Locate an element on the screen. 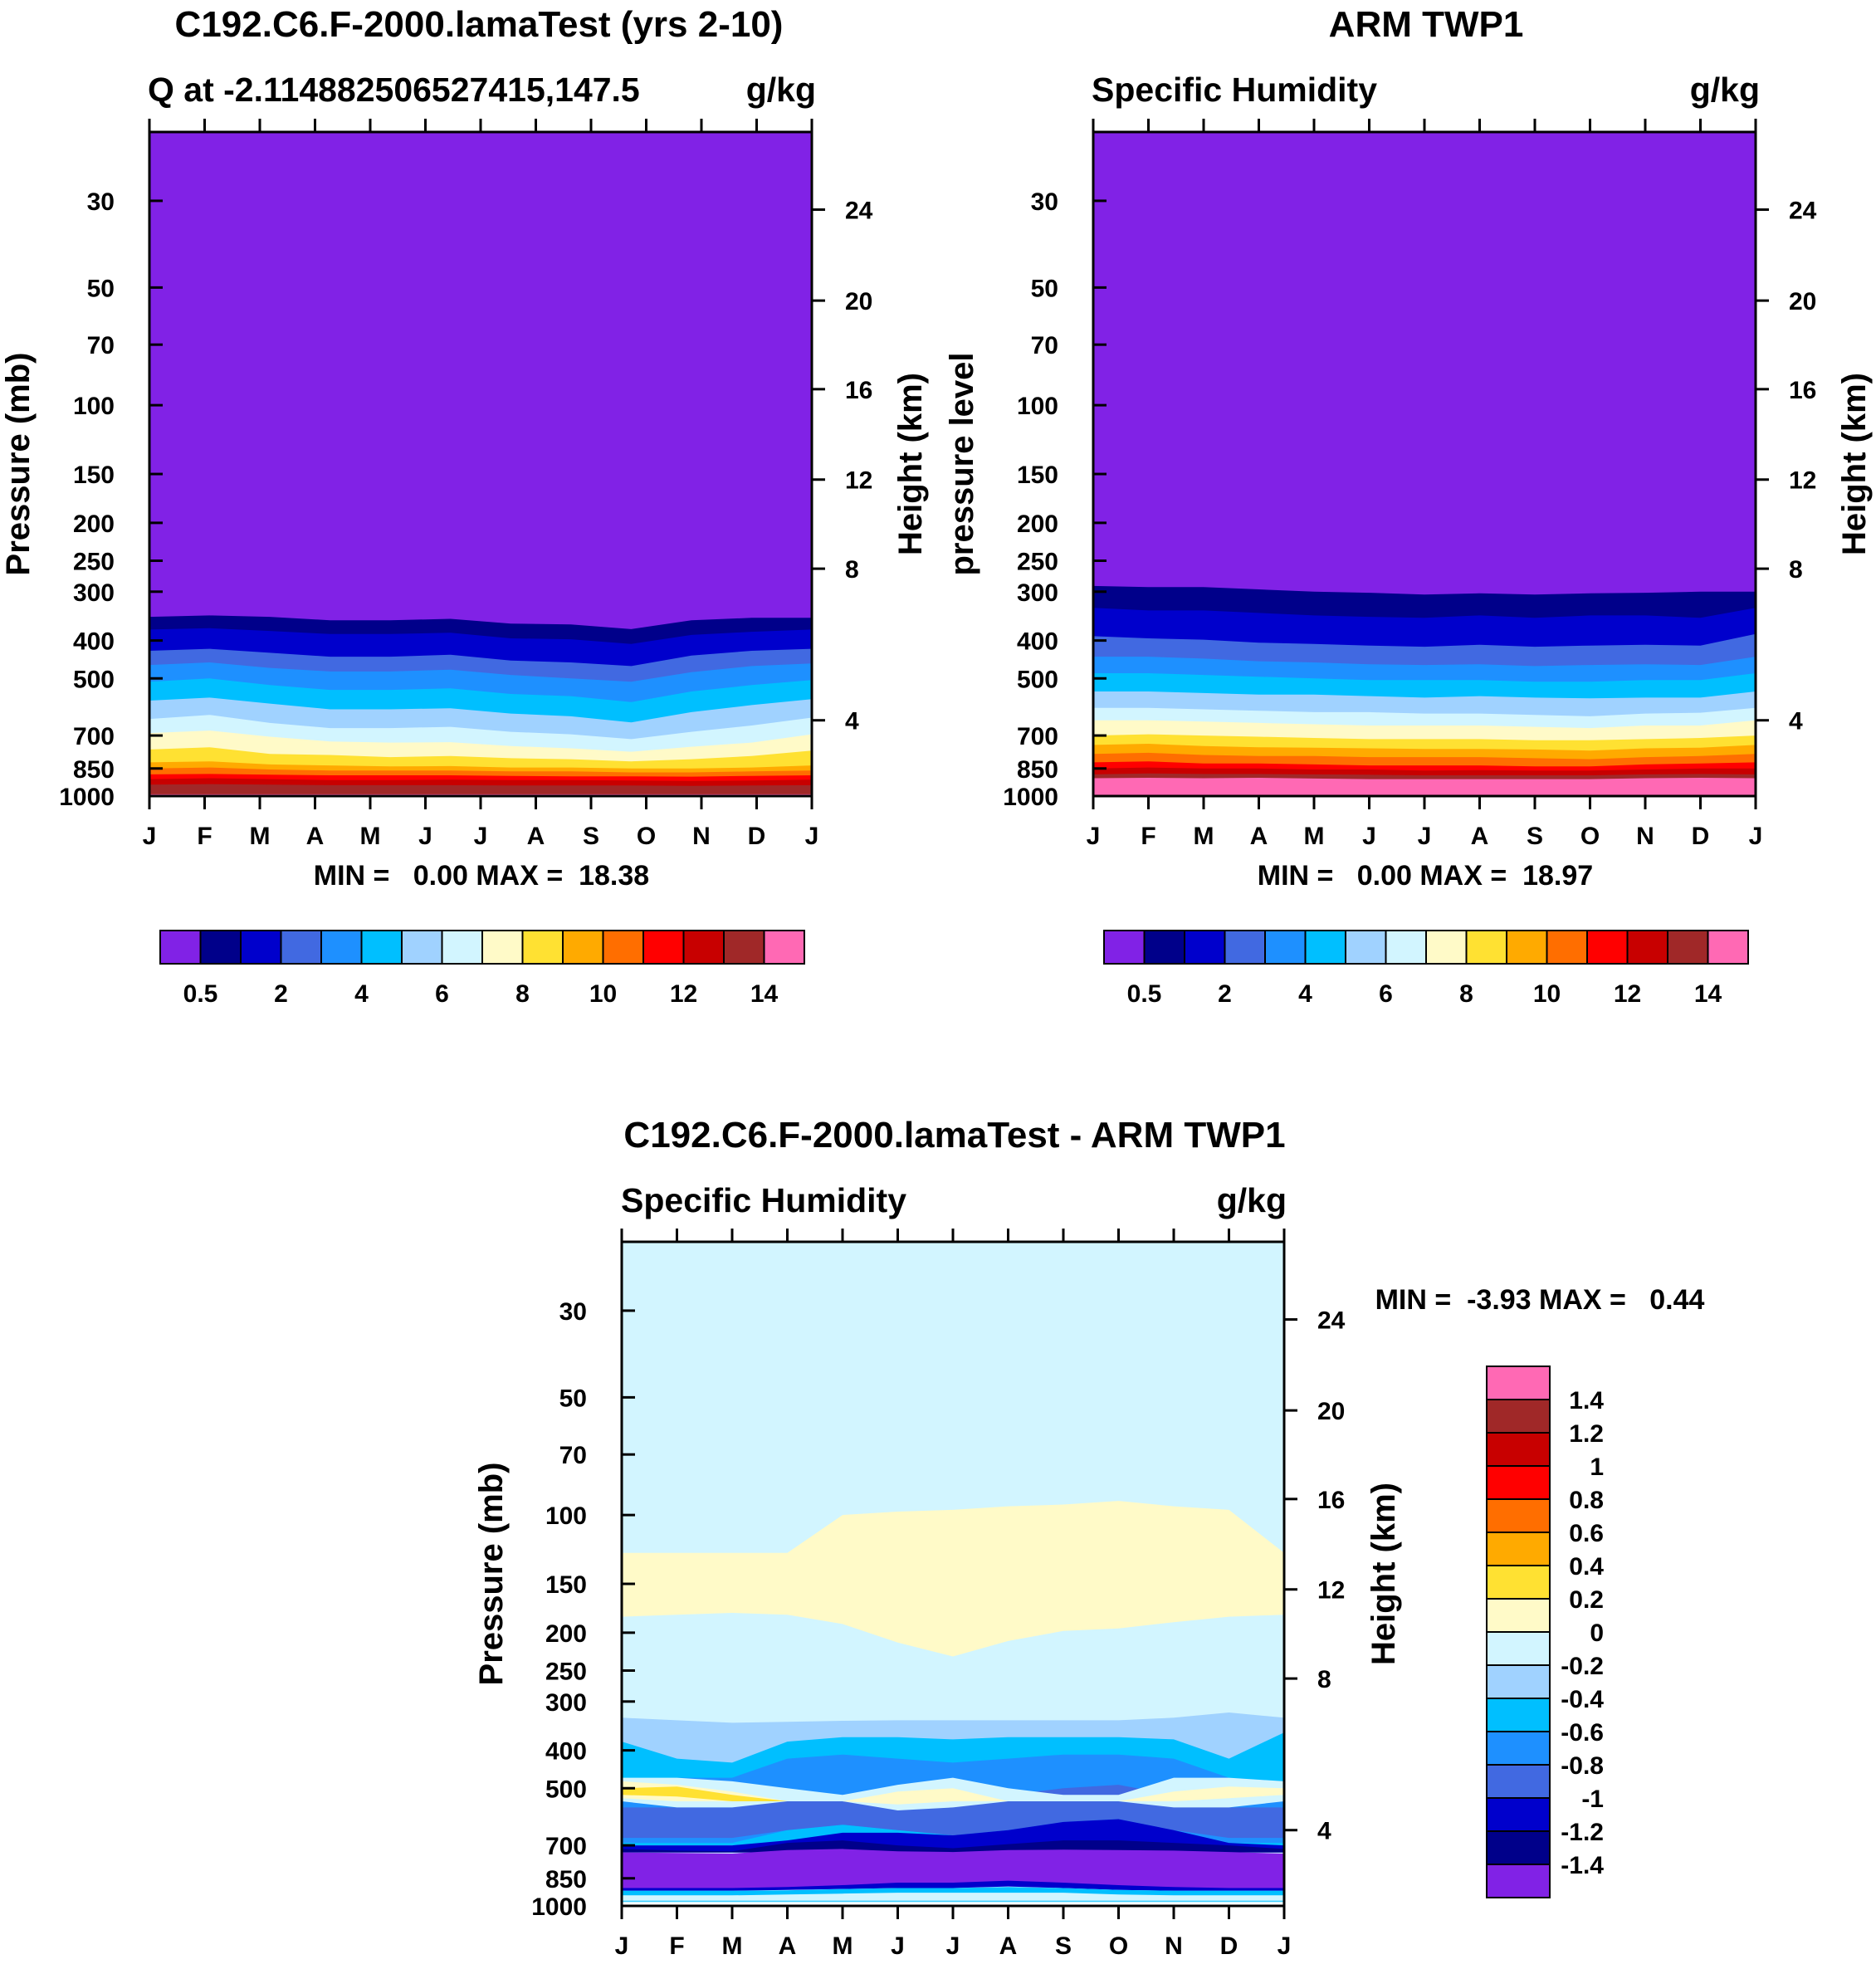  height-tick-label: 20 is located at coordinates (1803, 301).